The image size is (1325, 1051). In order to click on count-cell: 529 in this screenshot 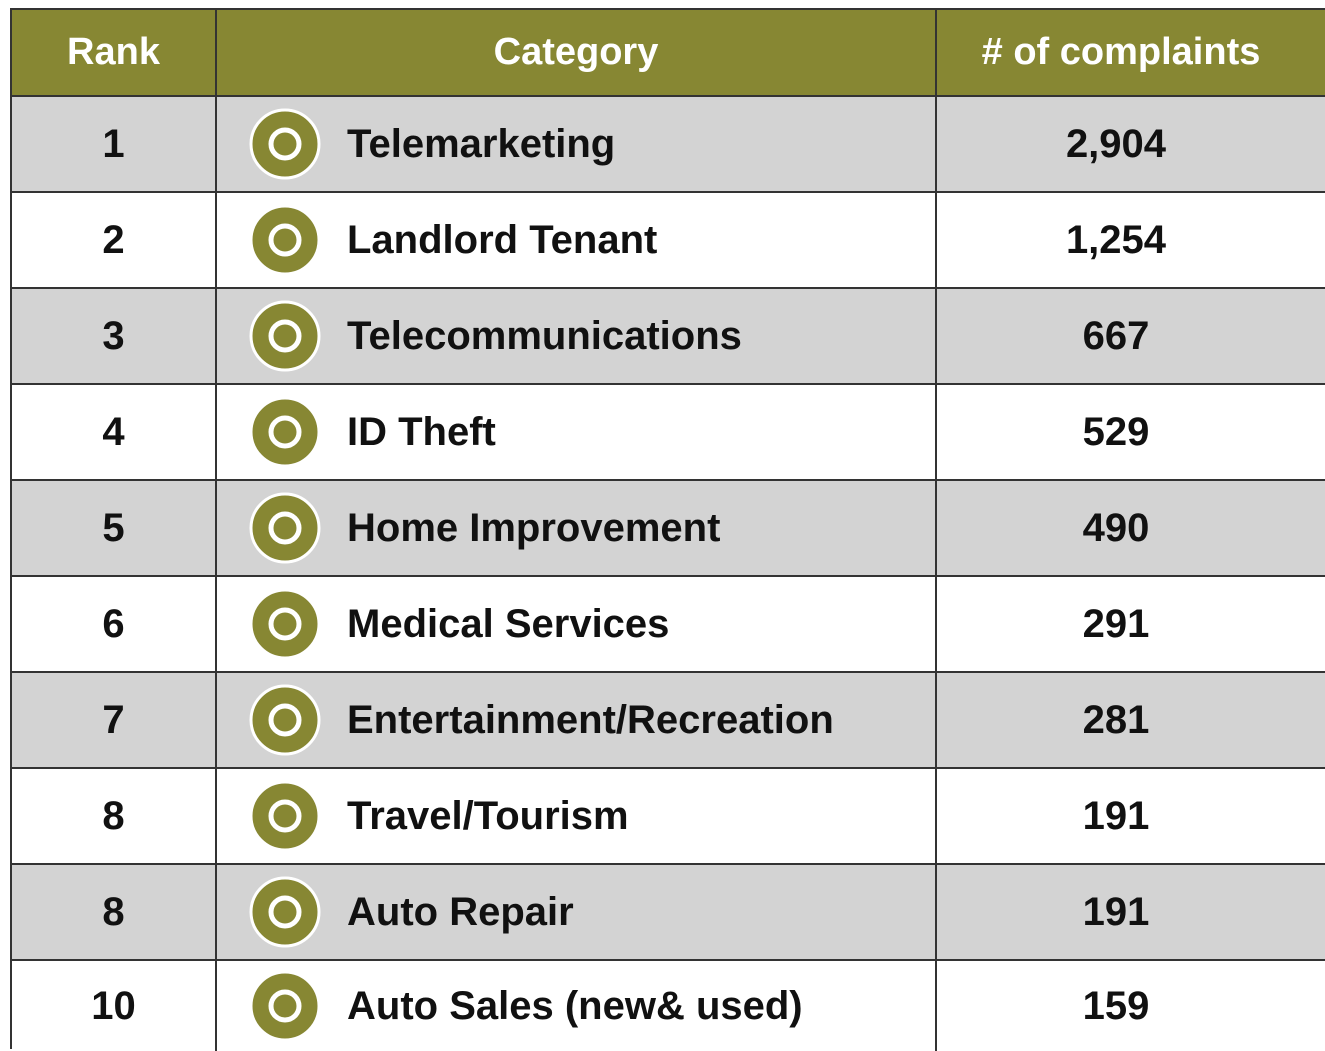, I will do `click(1131, 432)`.